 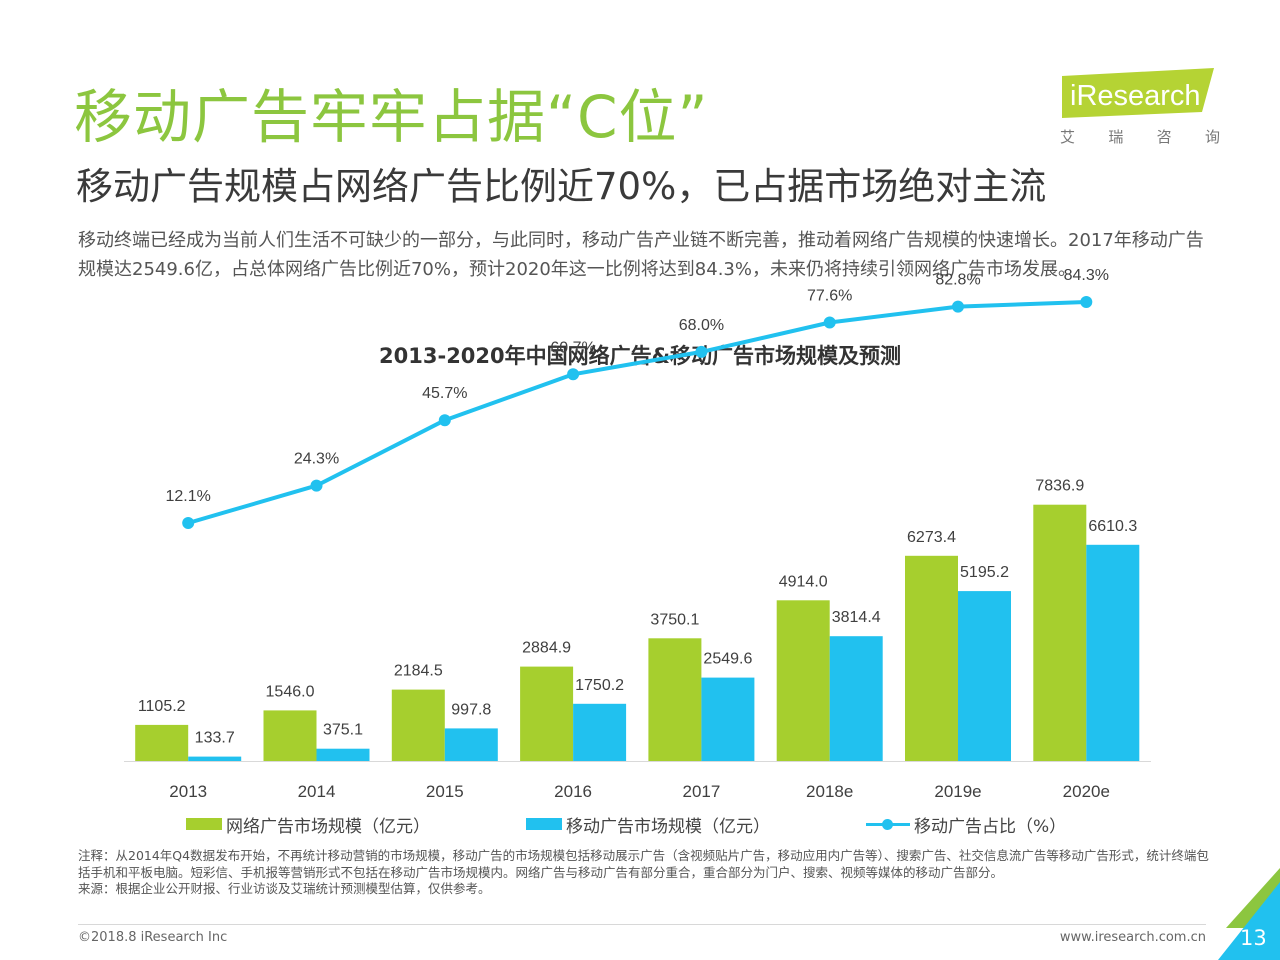 What do you see at coordinates (328, 826) in the screenshot?
I see `legend-label: 网络广告市场规模（亿元）` at bounding box center [328, 826].